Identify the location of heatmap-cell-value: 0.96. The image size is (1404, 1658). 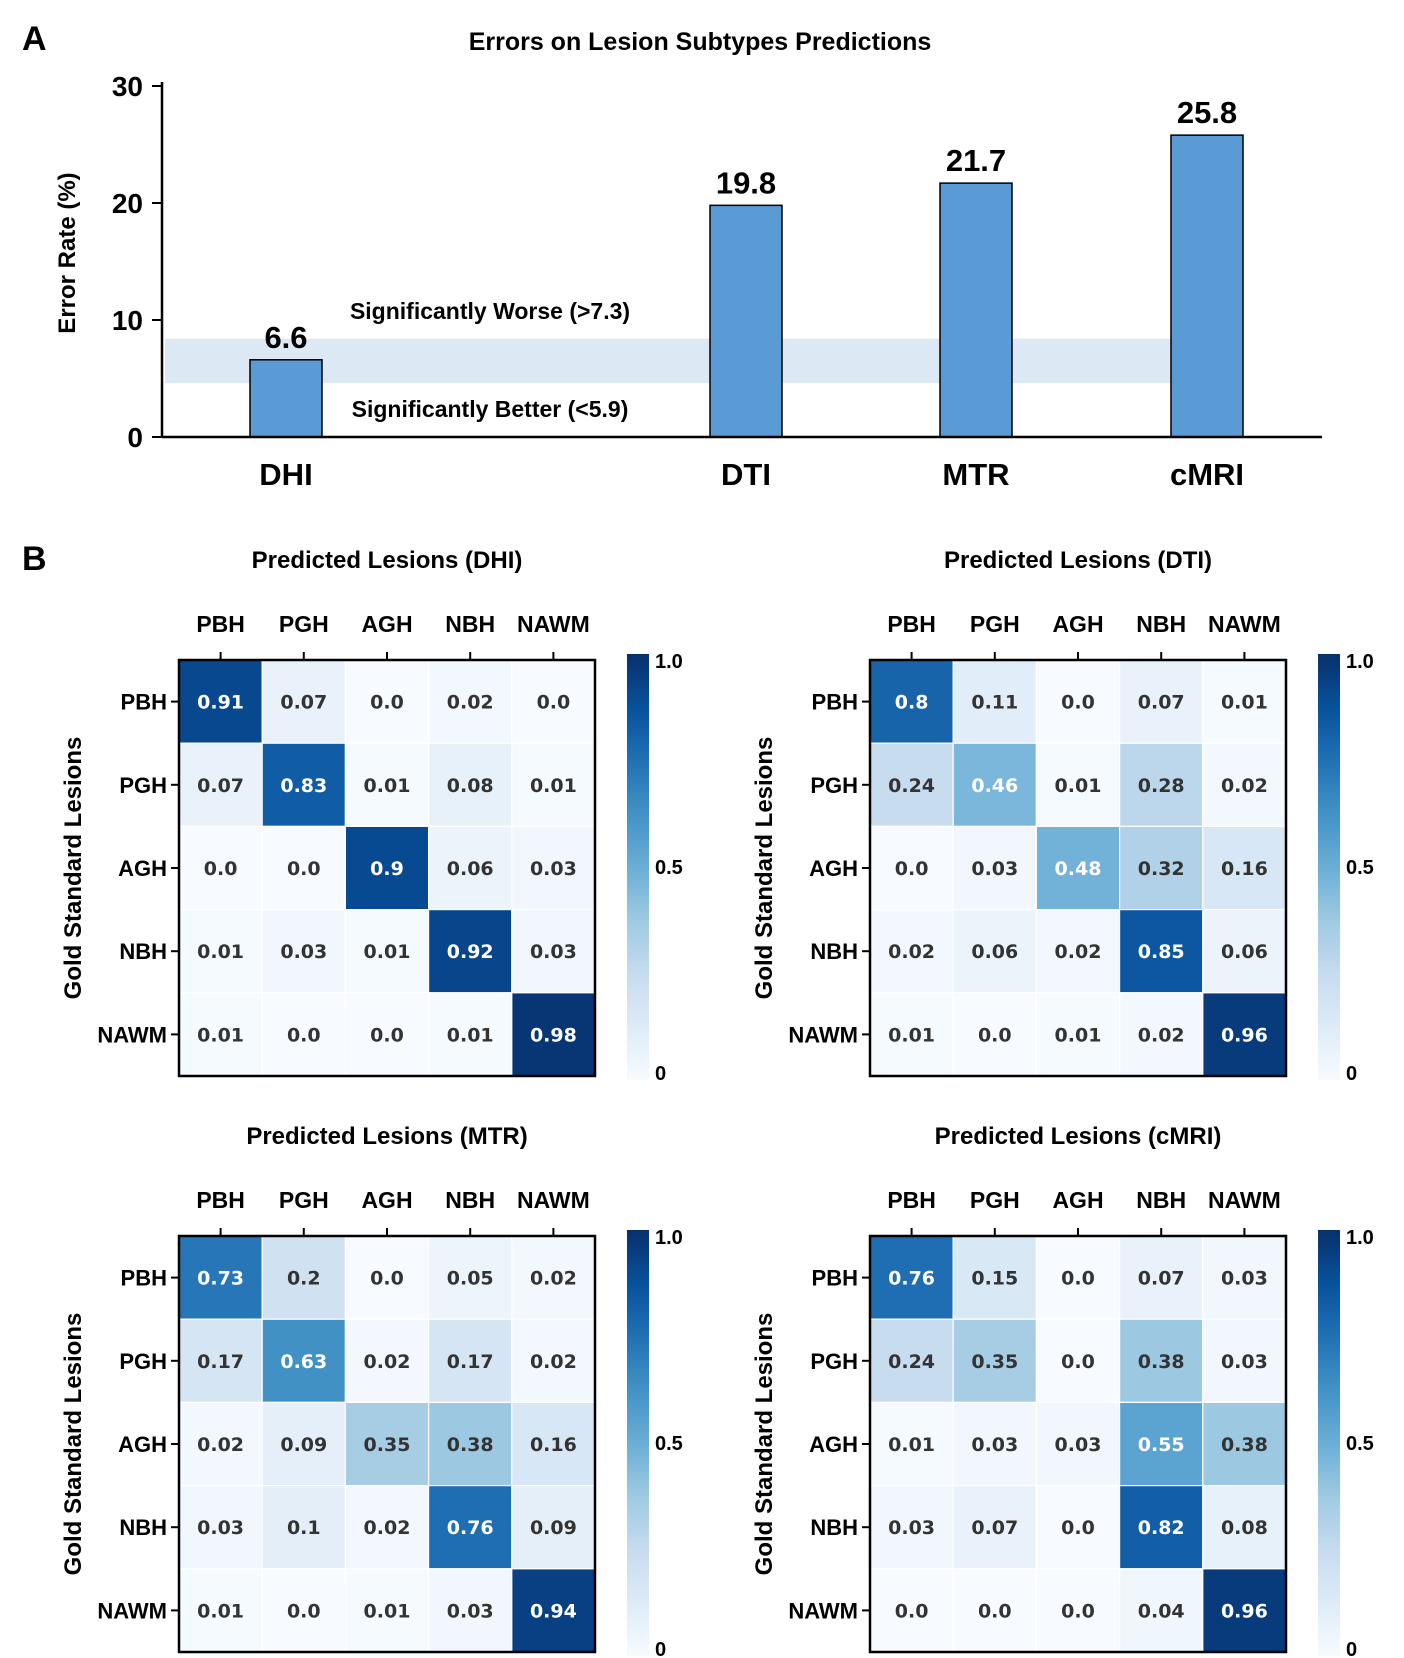
(1244, 1035).